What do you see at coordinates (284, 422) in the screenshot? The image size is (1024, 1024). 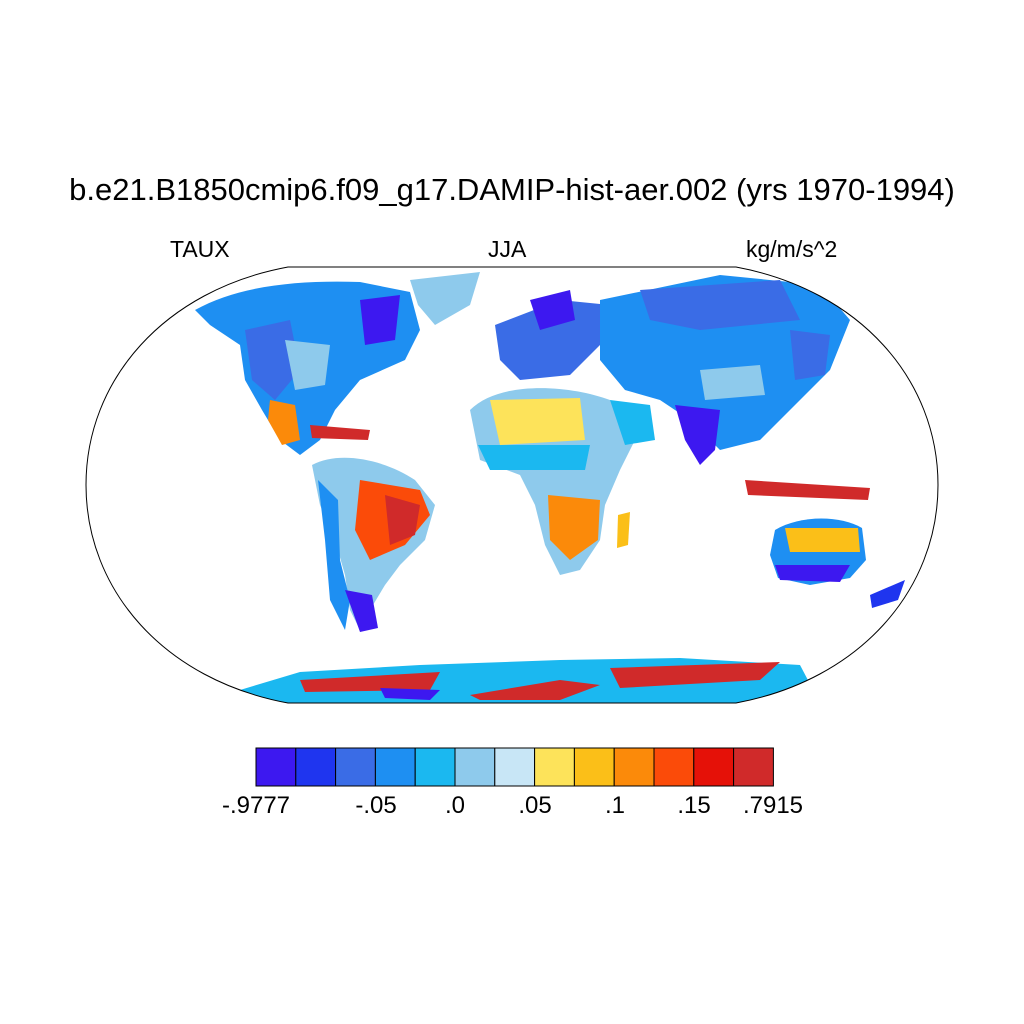 I see `mexico-warm` at bounding box center [284, 422].